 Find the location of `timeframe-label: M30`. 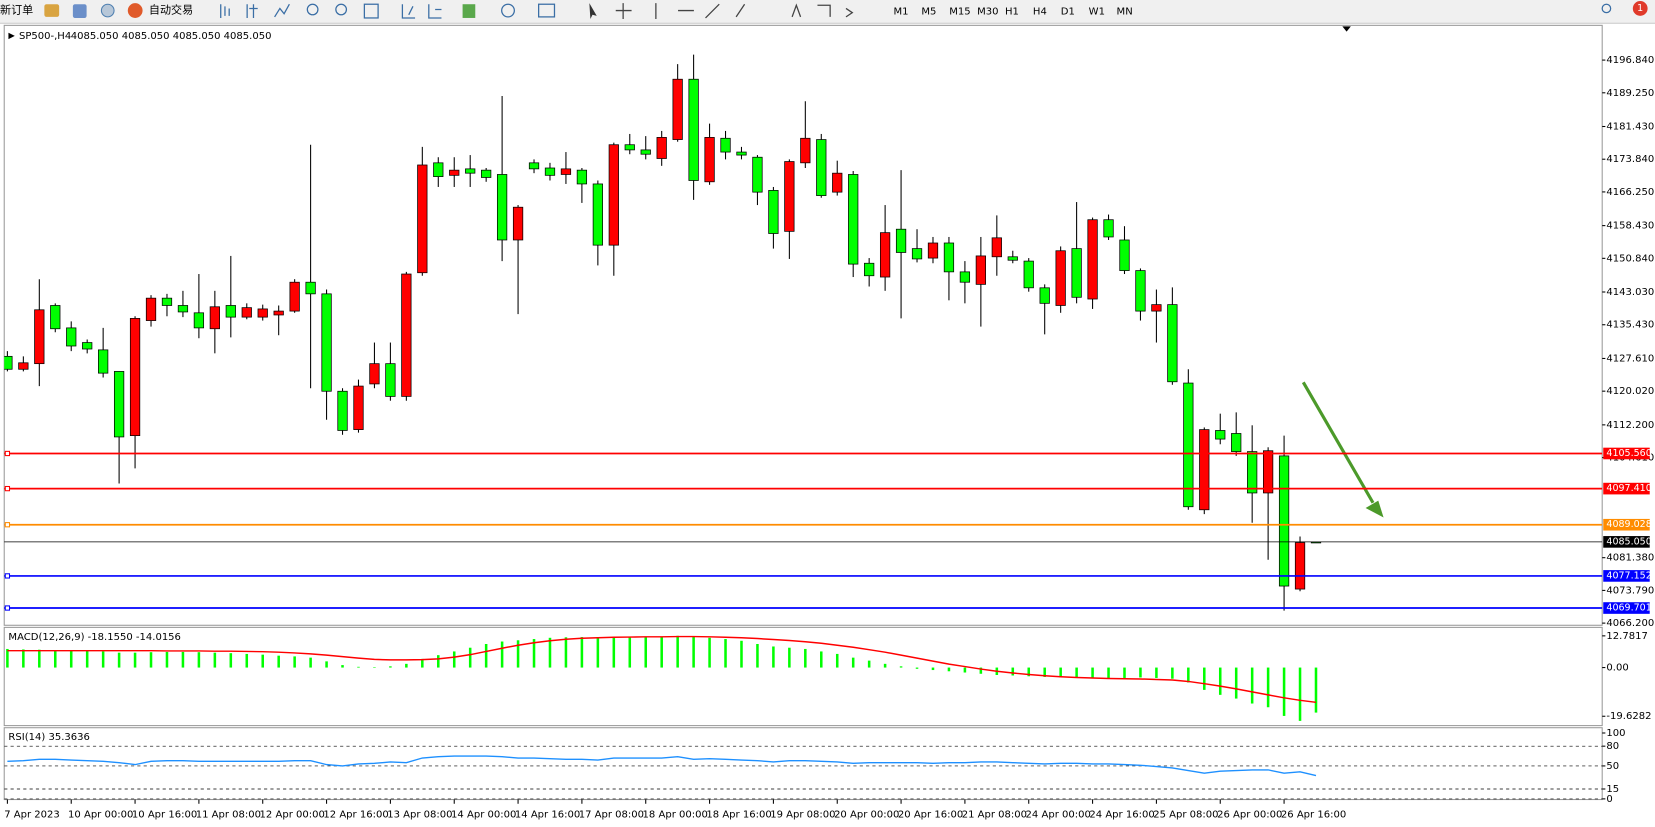

timeframe-label: M30 is located at coordinates (987, 12).